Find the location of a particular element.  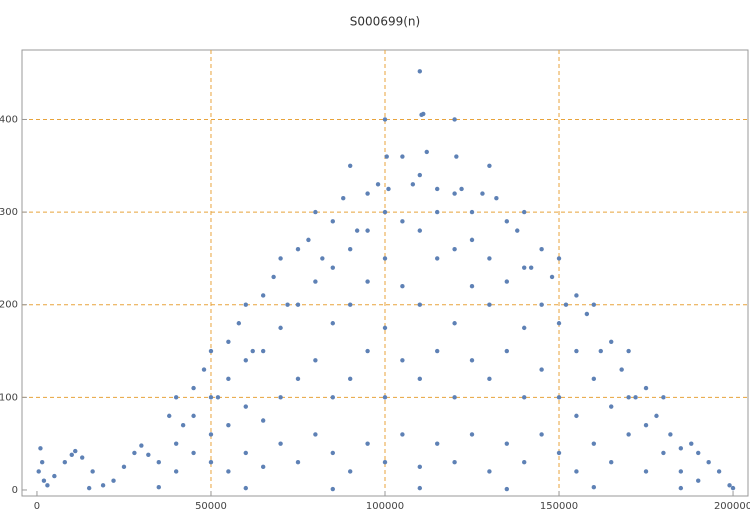

y-tick-label: 400 is located at coordinates (9, 119).